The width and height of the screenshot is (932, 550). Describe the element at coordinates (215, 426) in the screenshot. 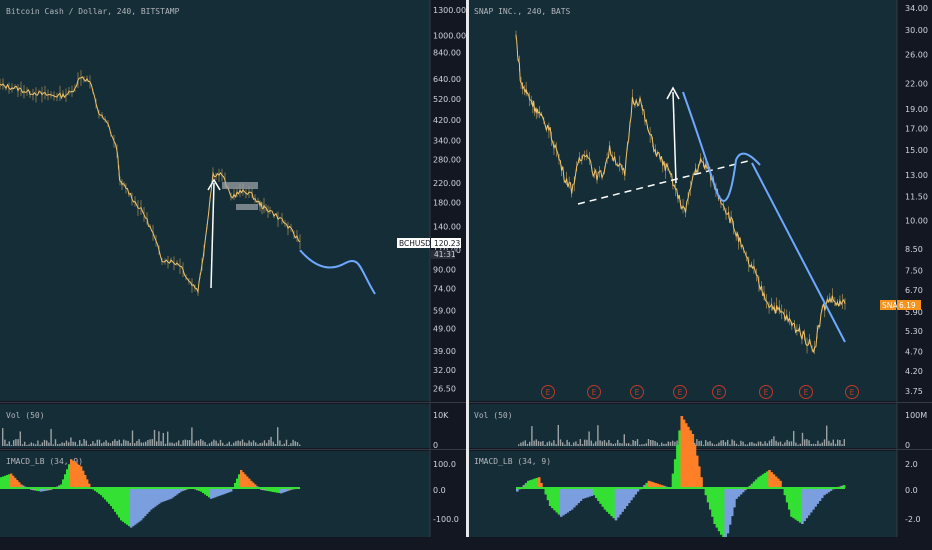

I see `left-volume-pane` at that location.